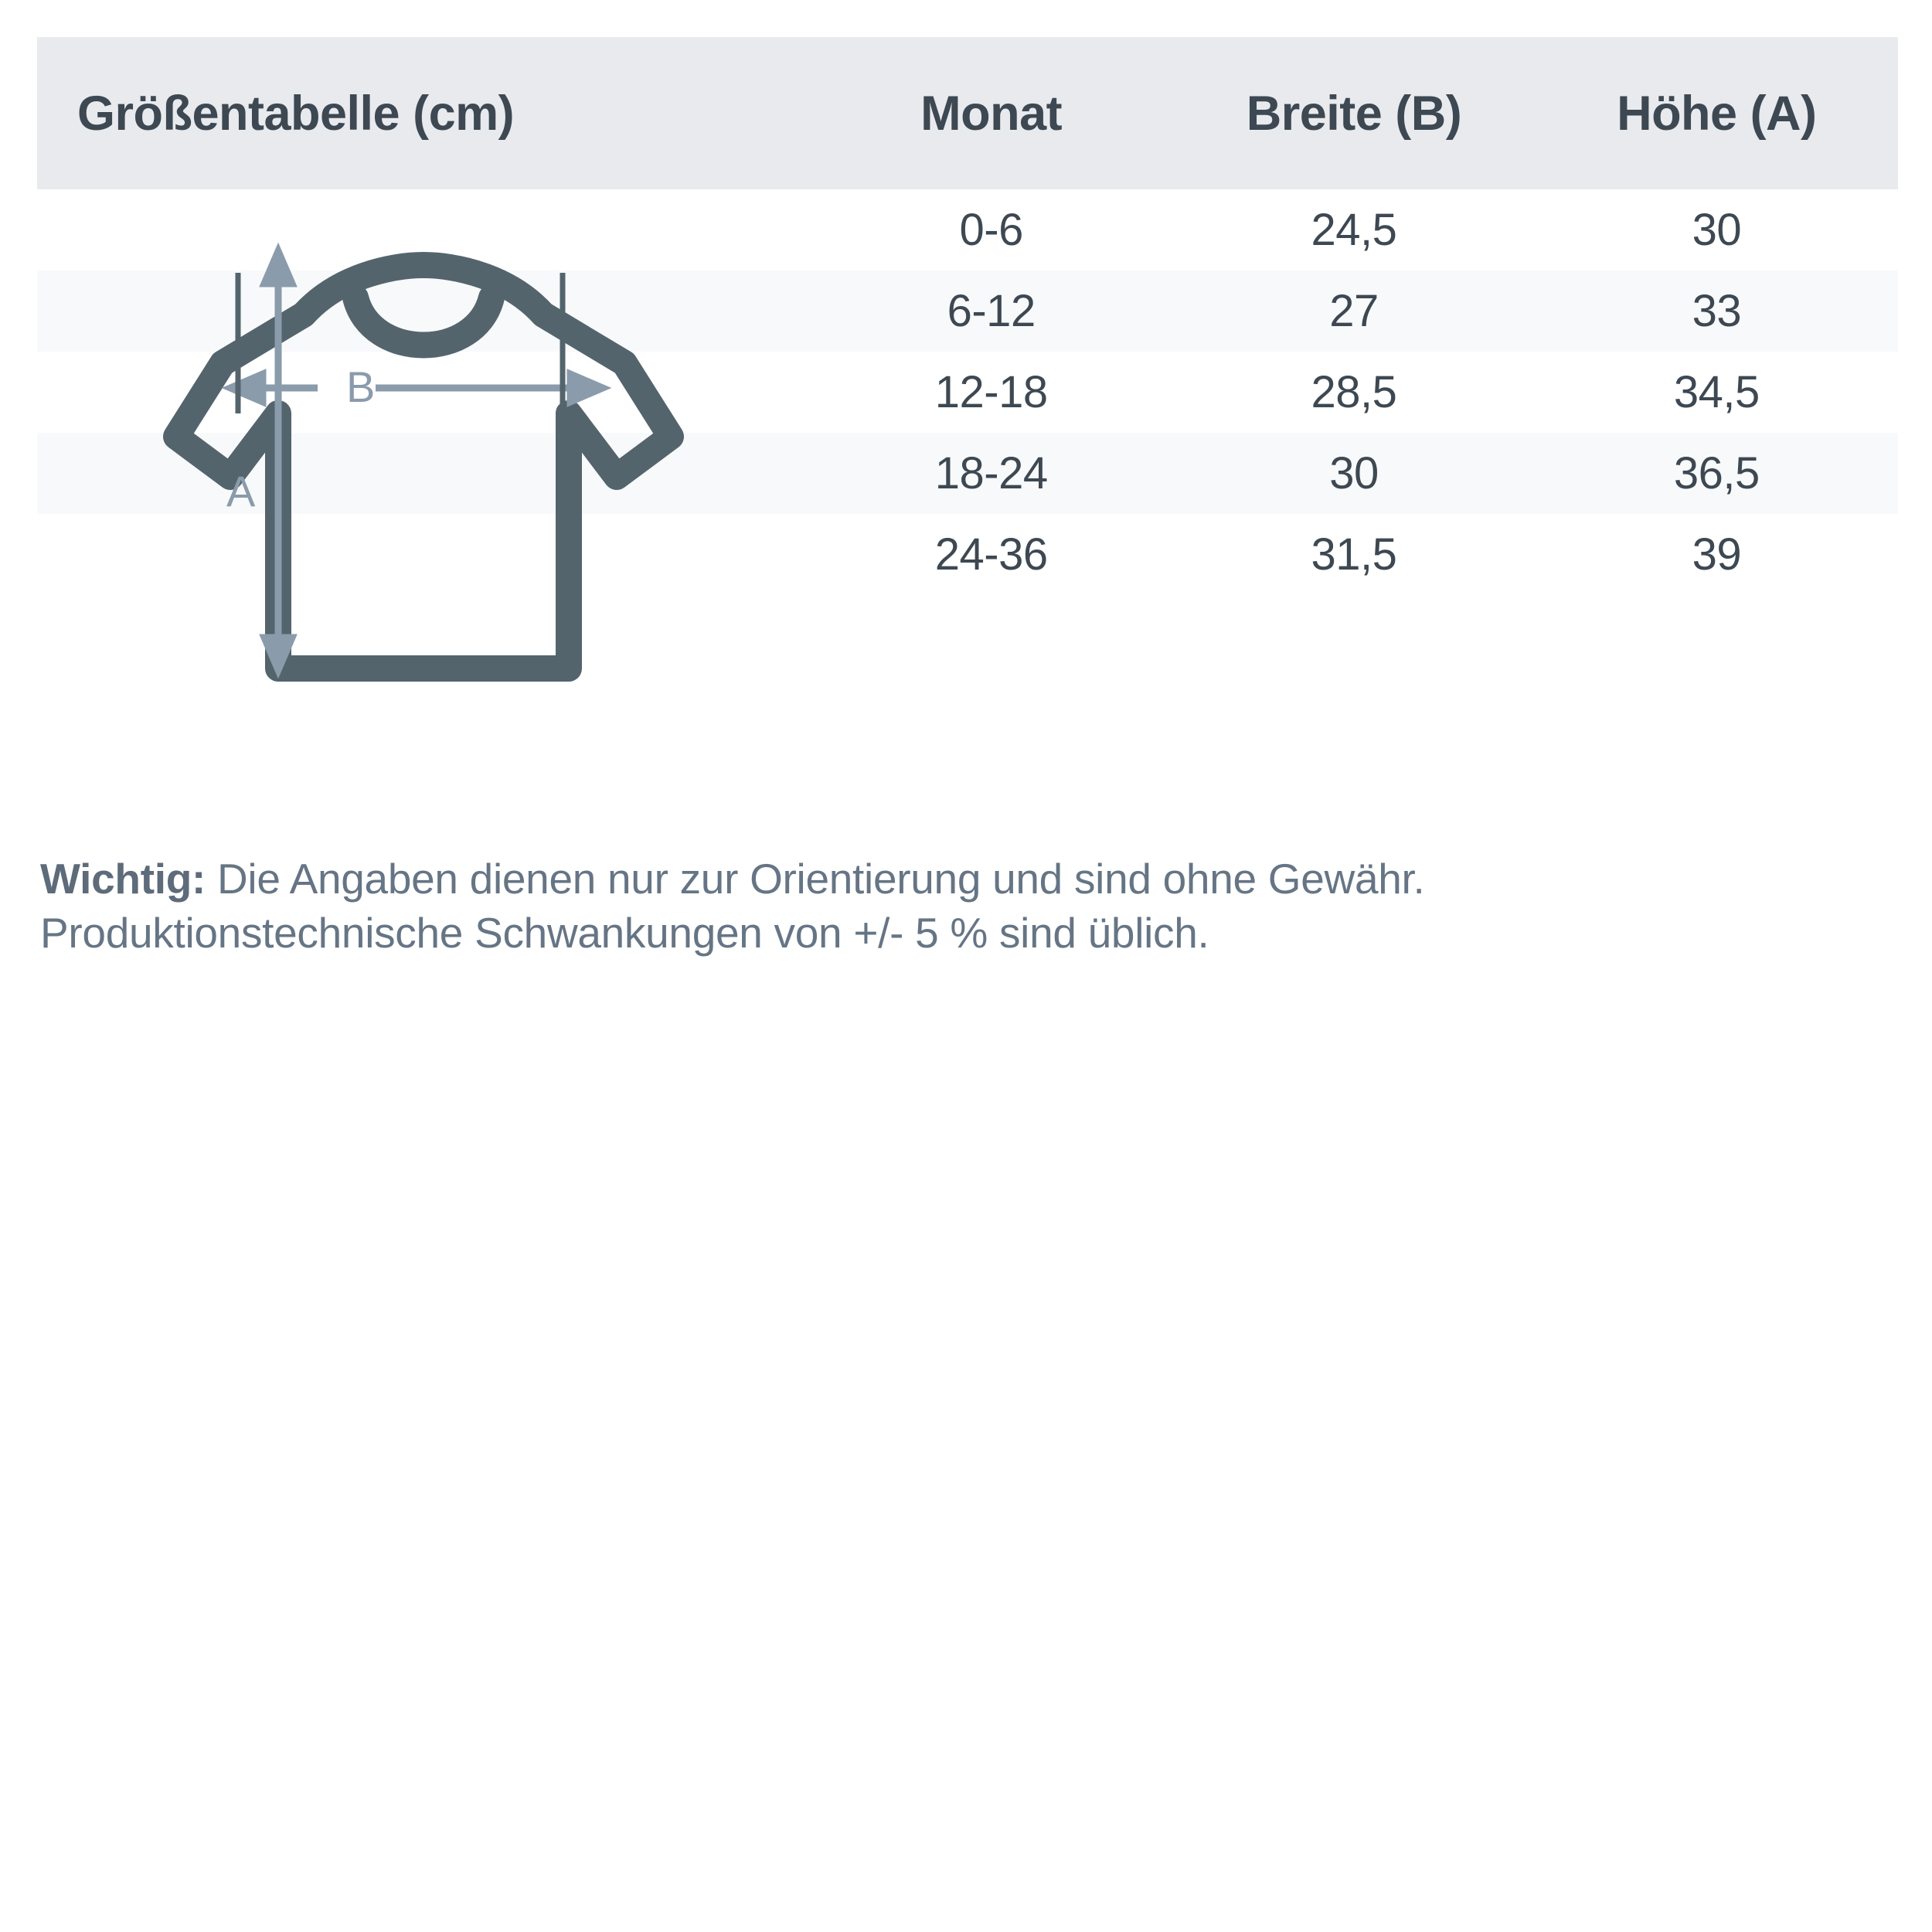  I want to click on cell-breite: 24,5, so click(1354, 230).